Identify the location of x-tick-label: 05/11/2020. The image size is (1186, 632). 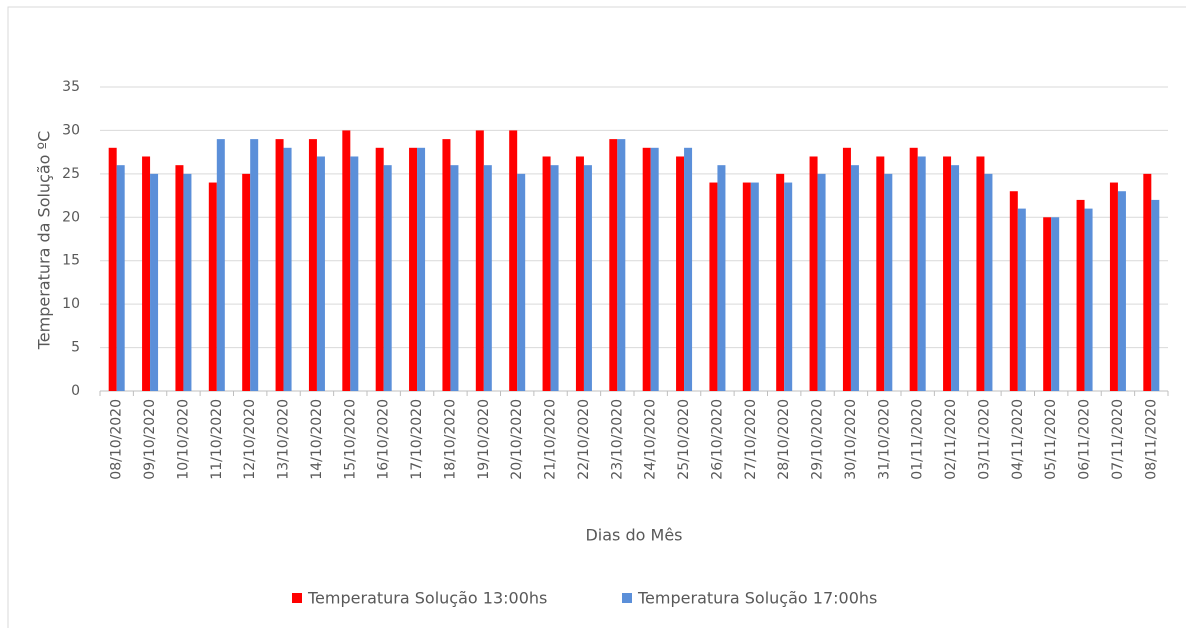
(1051, 439).